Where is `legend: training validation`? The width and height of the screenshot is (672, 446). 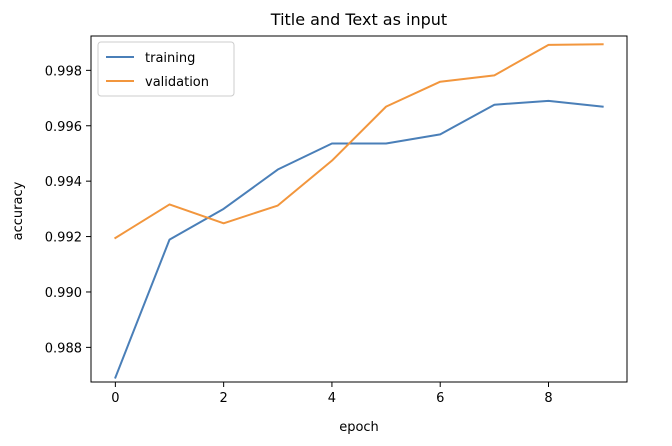
legend: training validation is located at coordinates (166, 69).